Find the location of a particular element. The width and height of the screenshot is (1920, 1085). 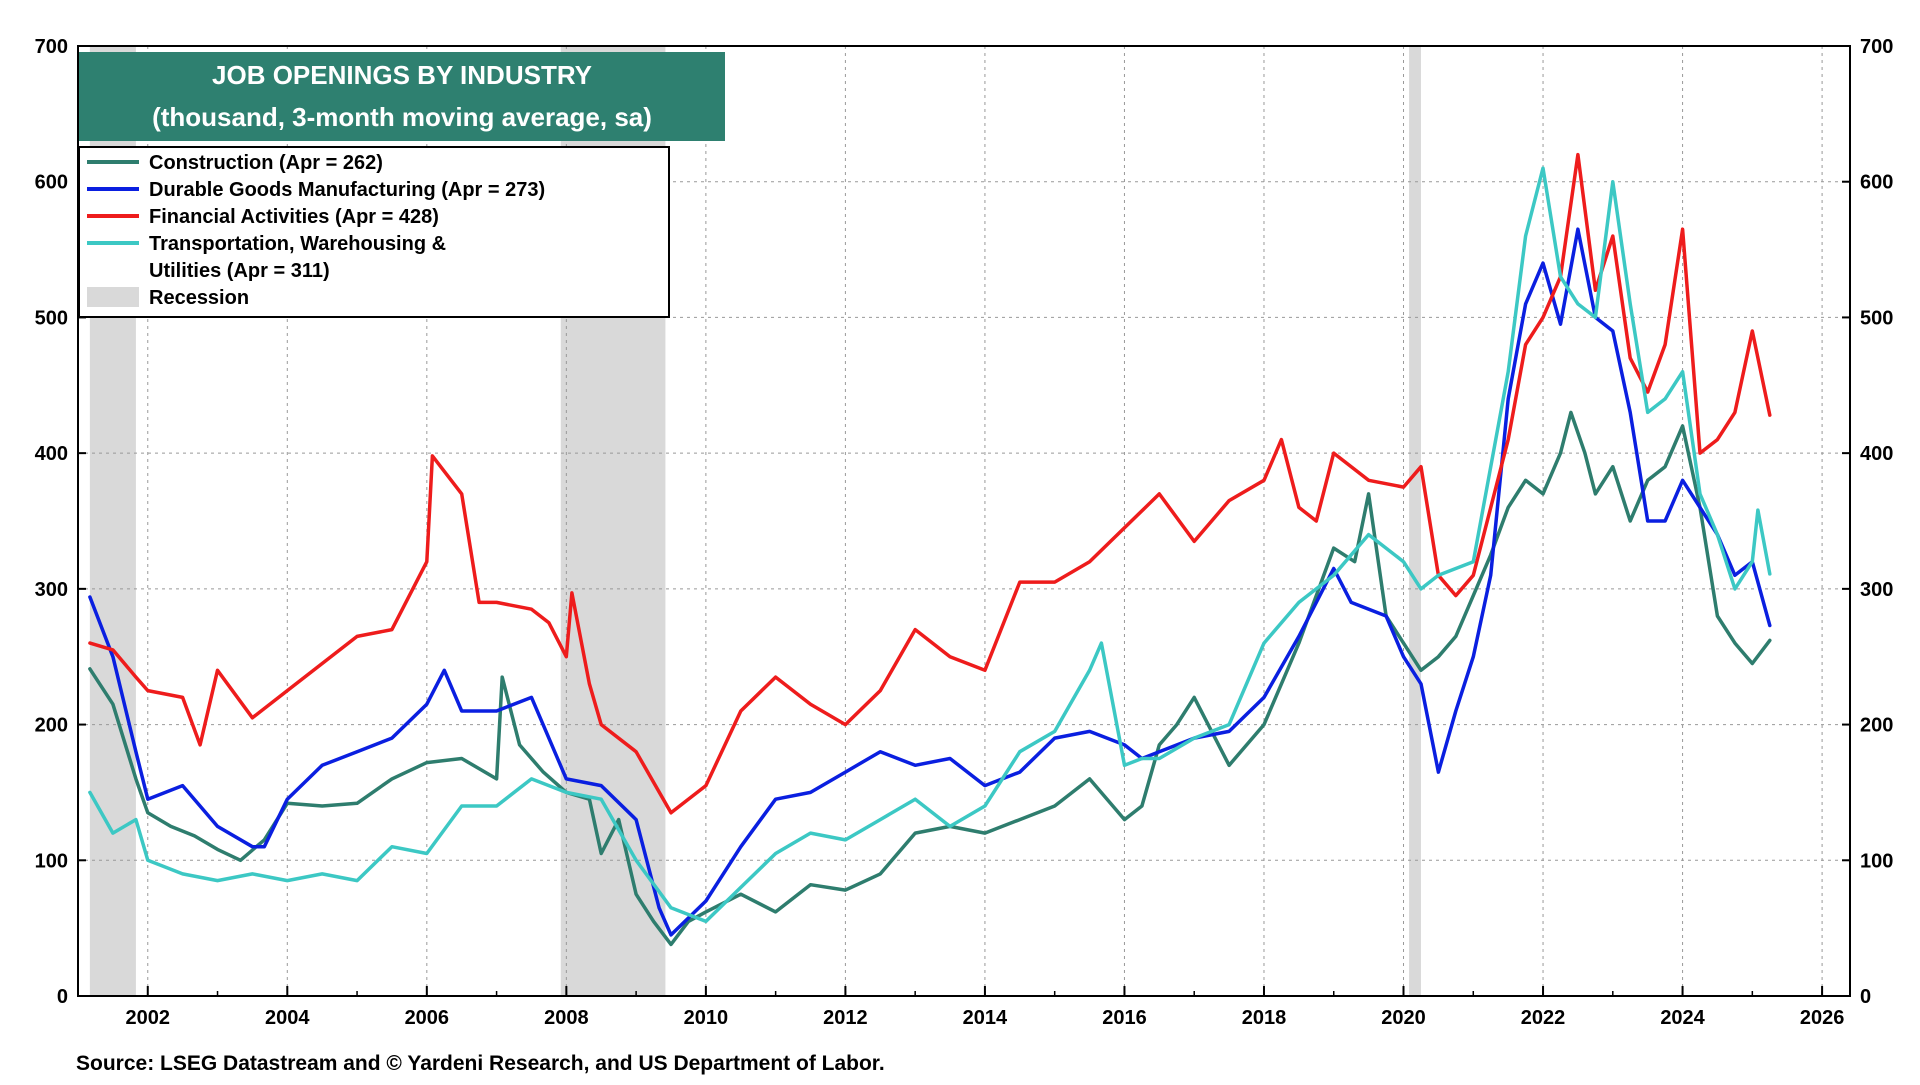

y-tick-label-right: 500 is located at coordinates (1876, 318).